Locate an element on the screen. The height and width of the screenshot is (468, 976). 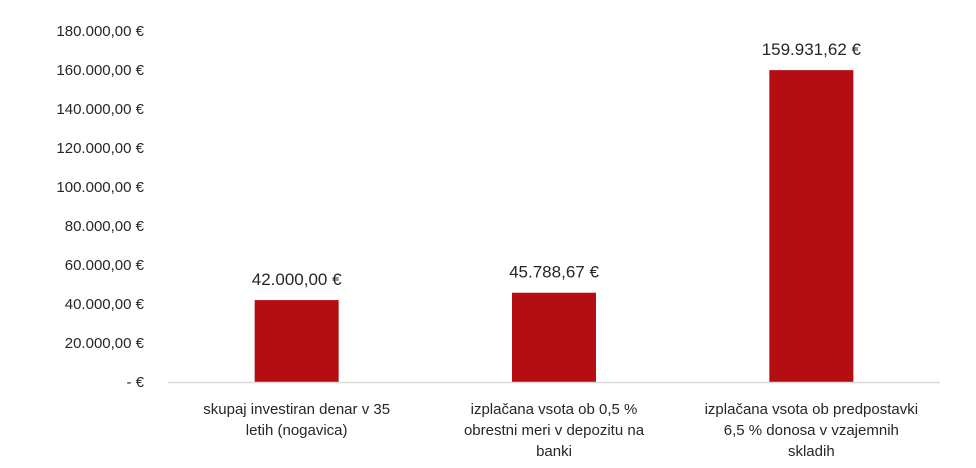
category-label-line: banki is located at coordinates (554, 451).